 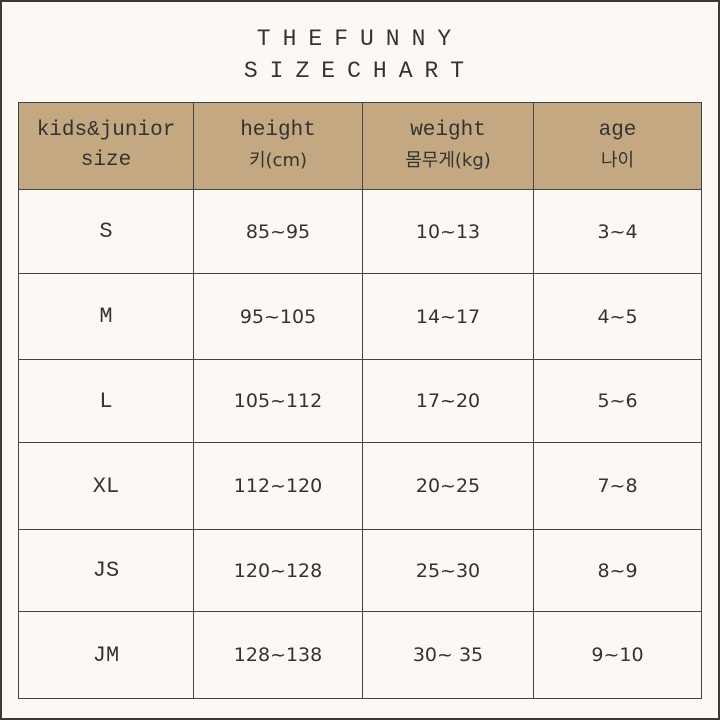 What do you see at coordinates (106, 316) in the screenshot?
I see `size-cell: M` at bounding box center [106, 316].